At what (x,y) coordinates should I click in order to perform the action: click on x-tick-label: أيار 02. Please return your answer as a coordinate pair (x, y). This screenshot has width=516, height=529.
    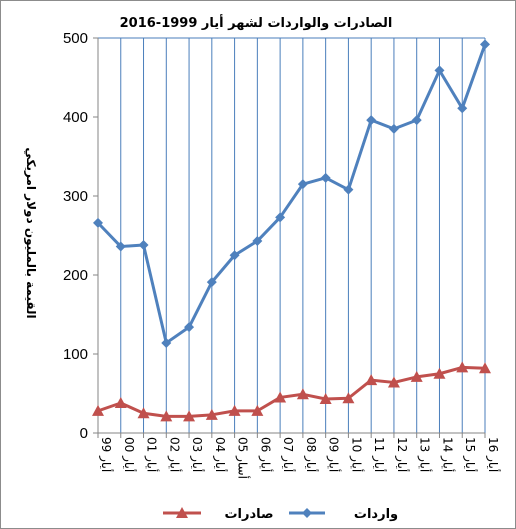
    Looking at the image, I should click on (174, 454).